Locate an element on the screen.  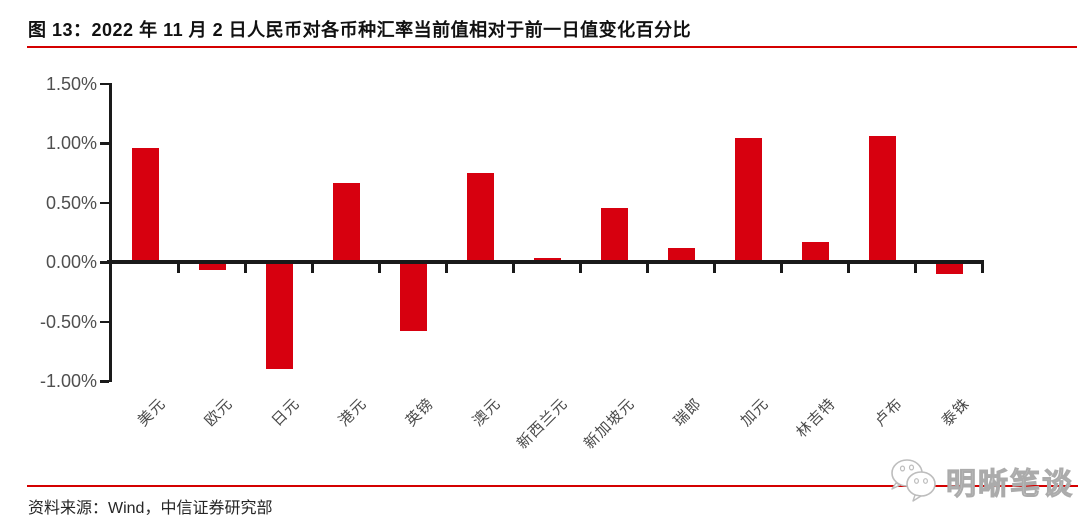
bar-卢布 is located at coordinates (882, 198).